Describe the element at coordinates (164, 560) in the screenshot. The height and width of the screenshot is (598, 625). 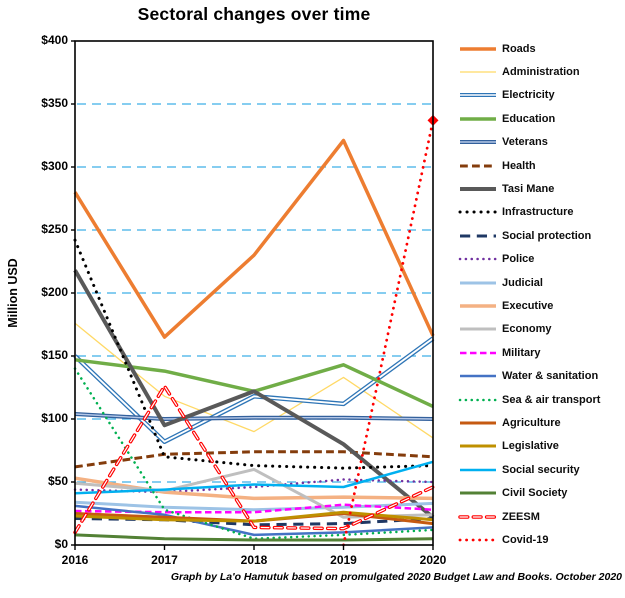
I see `x-tick-label-2017: 2017` at that location.